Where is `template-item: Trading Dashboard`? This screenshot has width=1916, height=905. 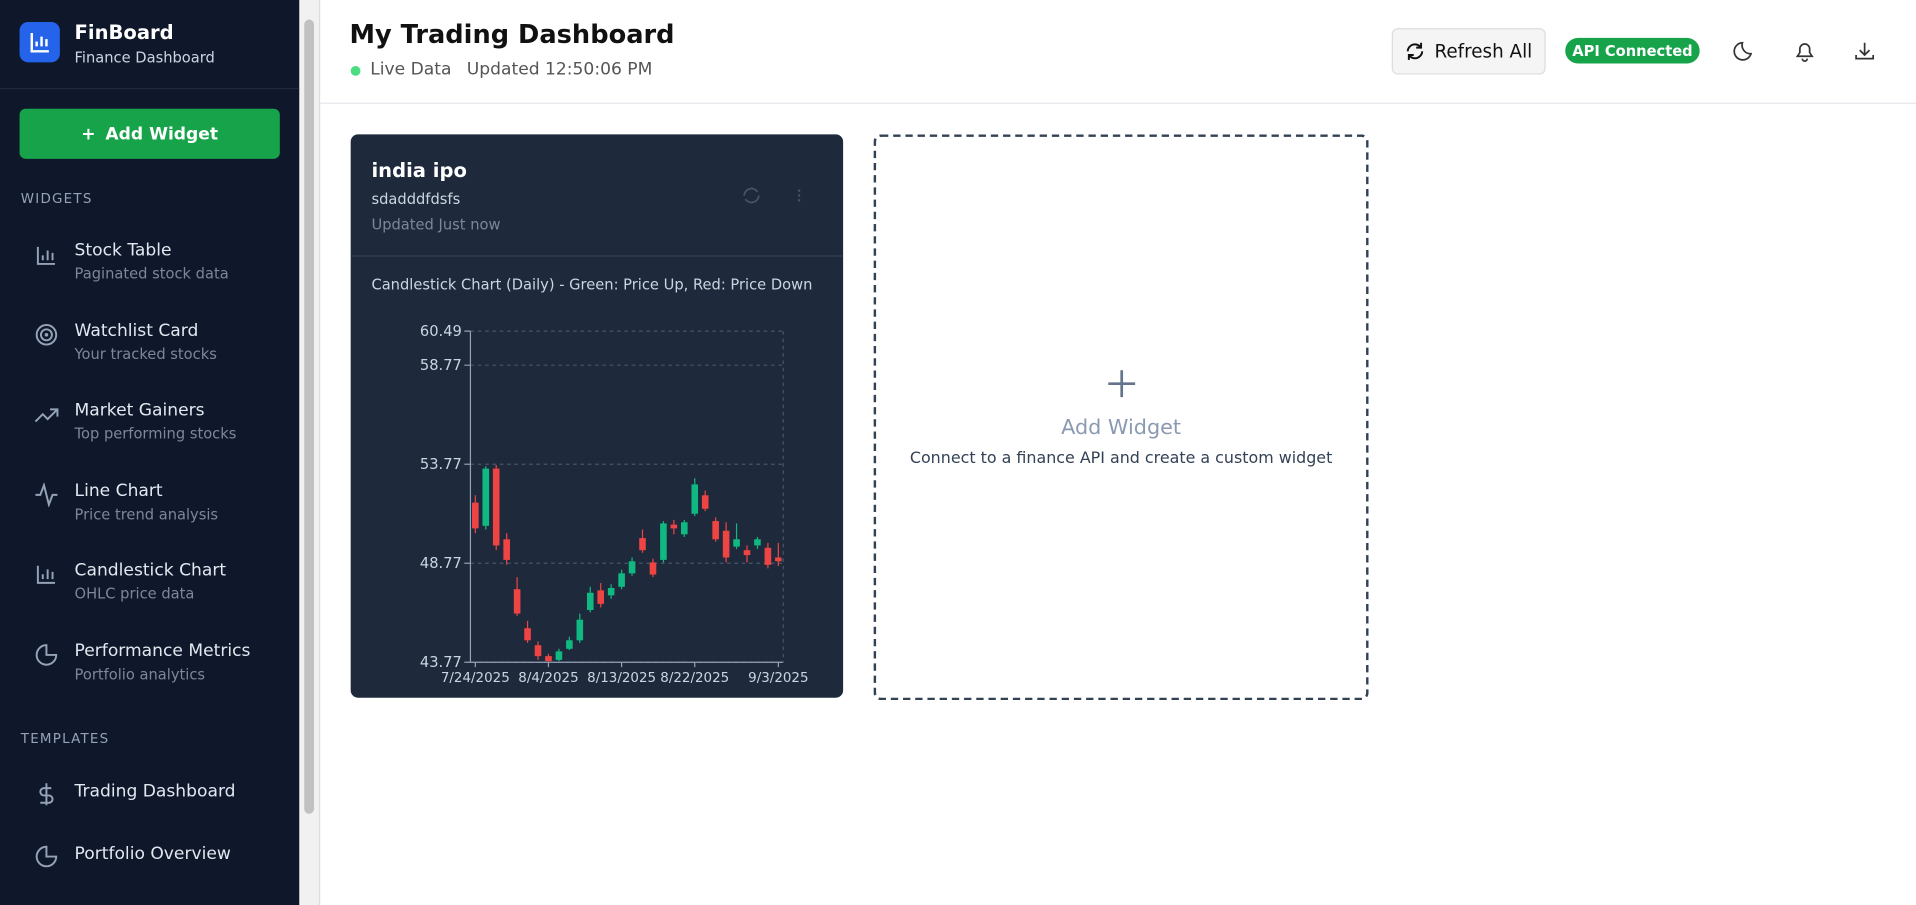 template-item: Trading Dashboard is located at coordinates (155, 792).